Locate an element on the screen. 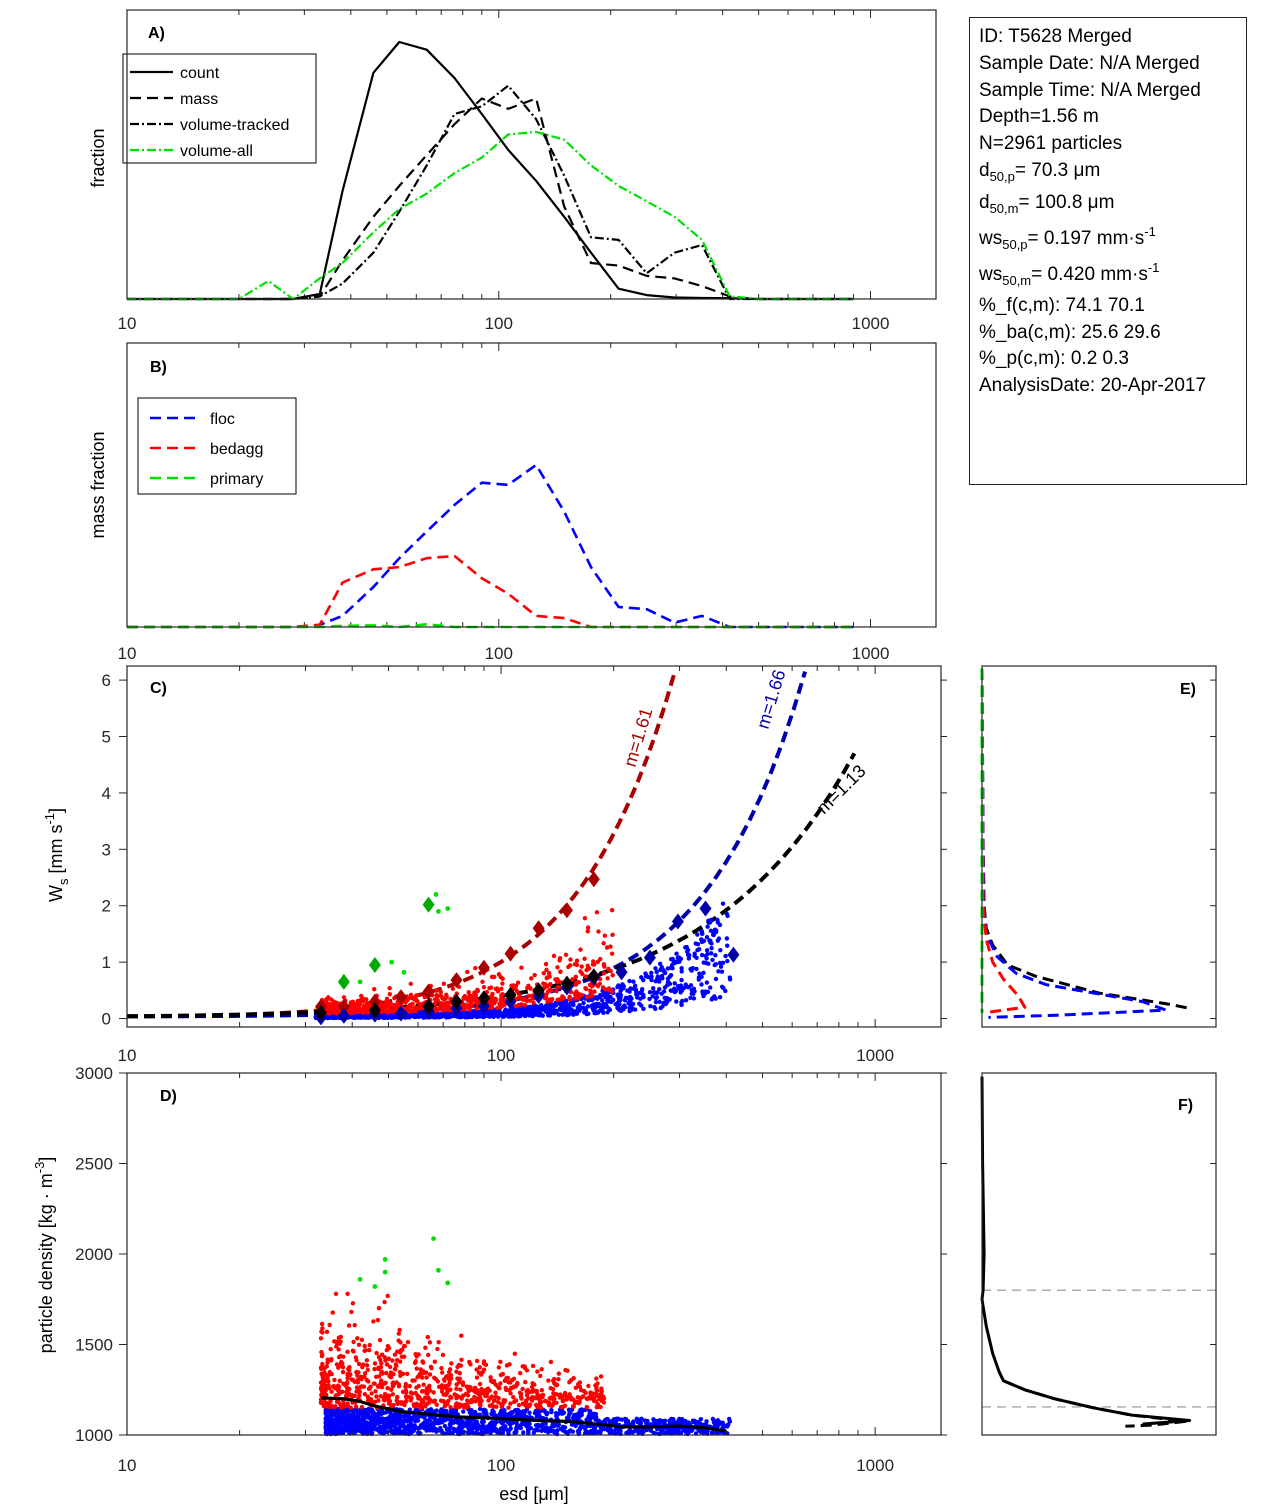 This screenshot has width=1270, height=1511. series-line-bedagg is located at coordinates (490, 591).